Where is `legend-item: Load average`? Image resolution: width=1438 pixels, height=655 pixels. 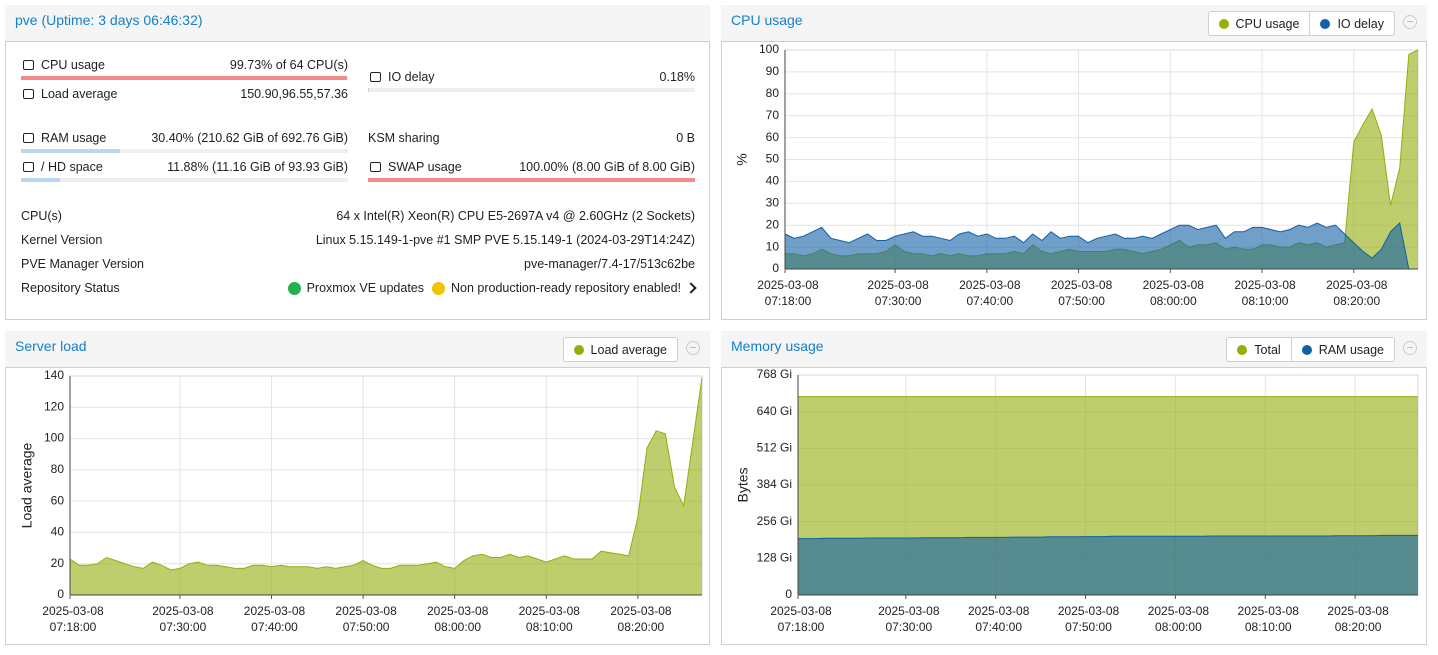
legend-item: Load average is located at coordinates (620, 349).